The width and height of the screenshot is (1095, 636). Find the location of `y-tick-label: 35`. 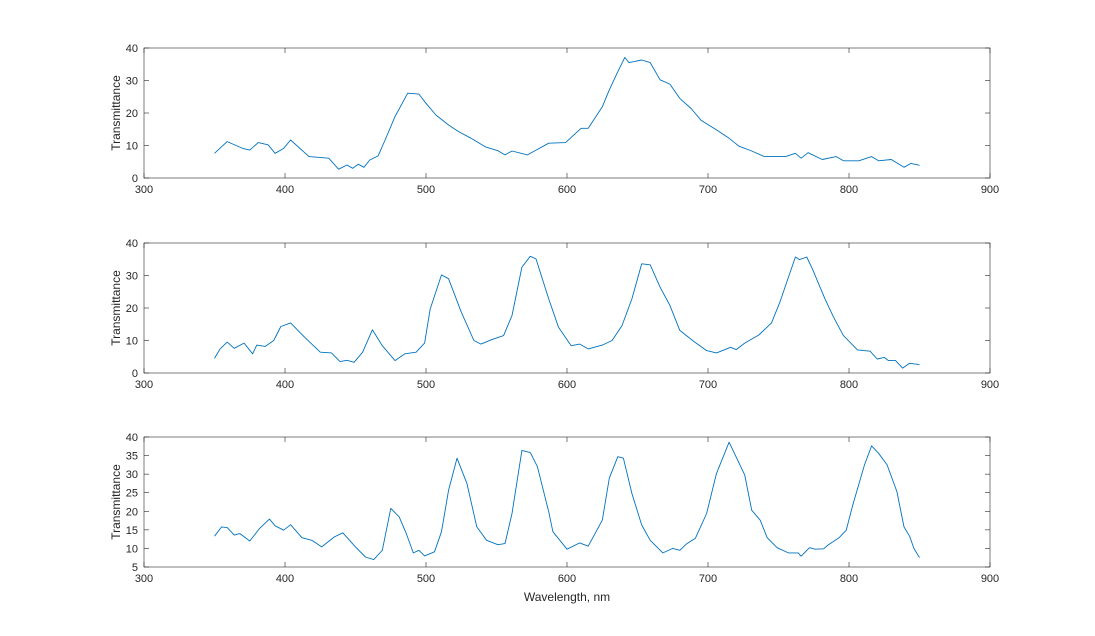

y-tick-label: 35 is located at coordinates (132, 457).